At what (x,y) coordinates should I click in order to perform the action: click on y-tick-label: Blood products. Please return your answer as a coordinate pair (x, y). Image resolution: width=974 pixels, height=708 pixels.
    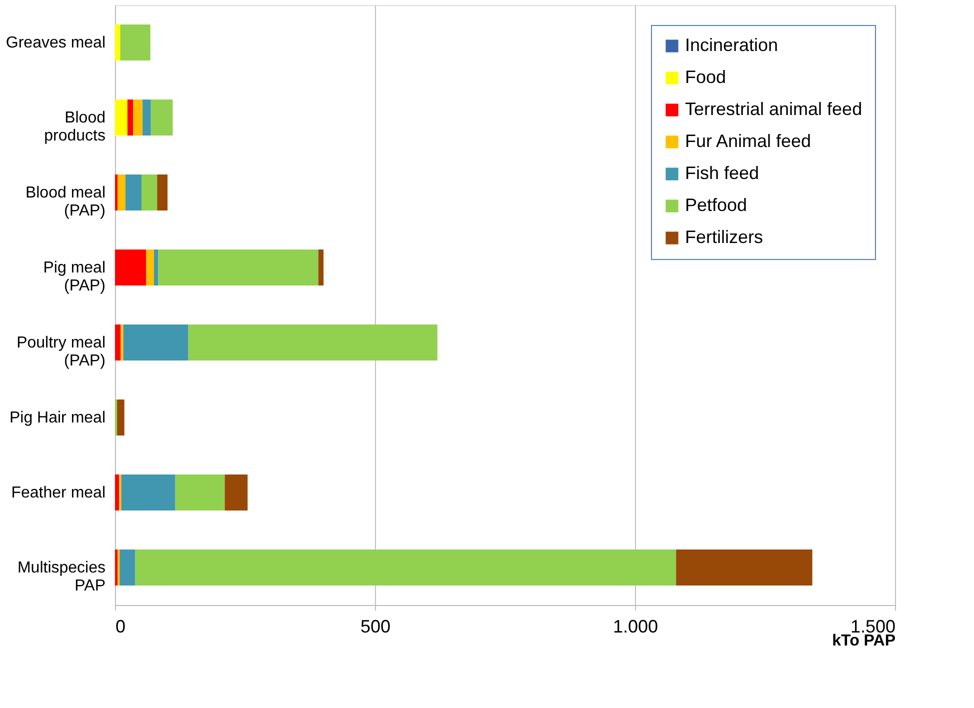
    Looking at the image, I should click on (75, 127).